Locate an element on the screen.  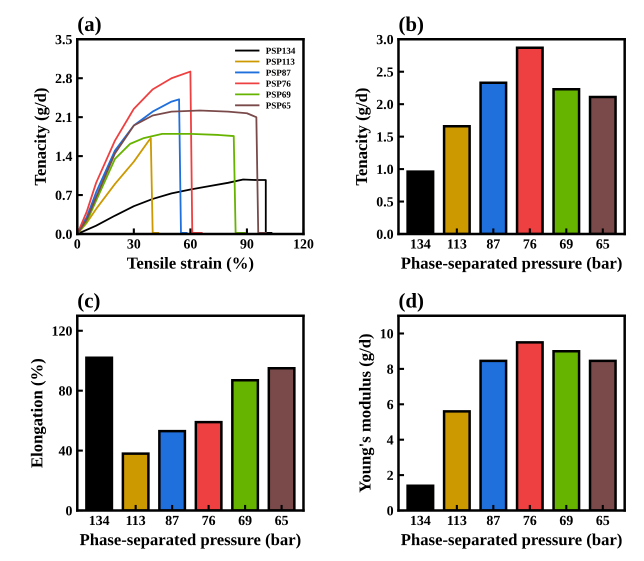
y-tick-label: 0.7 is located at coordinates (64, 195).